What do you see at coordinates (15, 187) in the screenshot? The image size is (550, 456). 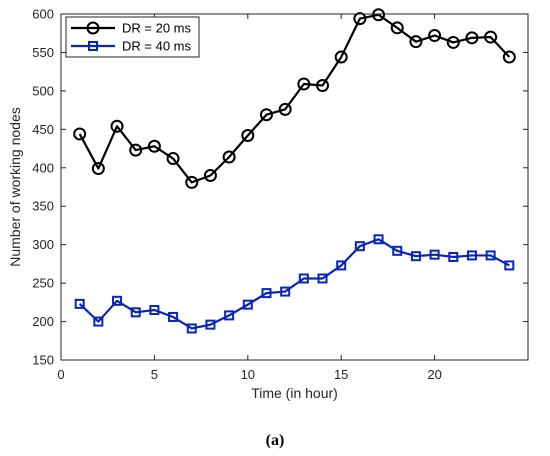 I see `y-axis-label: Number of working nodes` at bounding box center [15, 187].